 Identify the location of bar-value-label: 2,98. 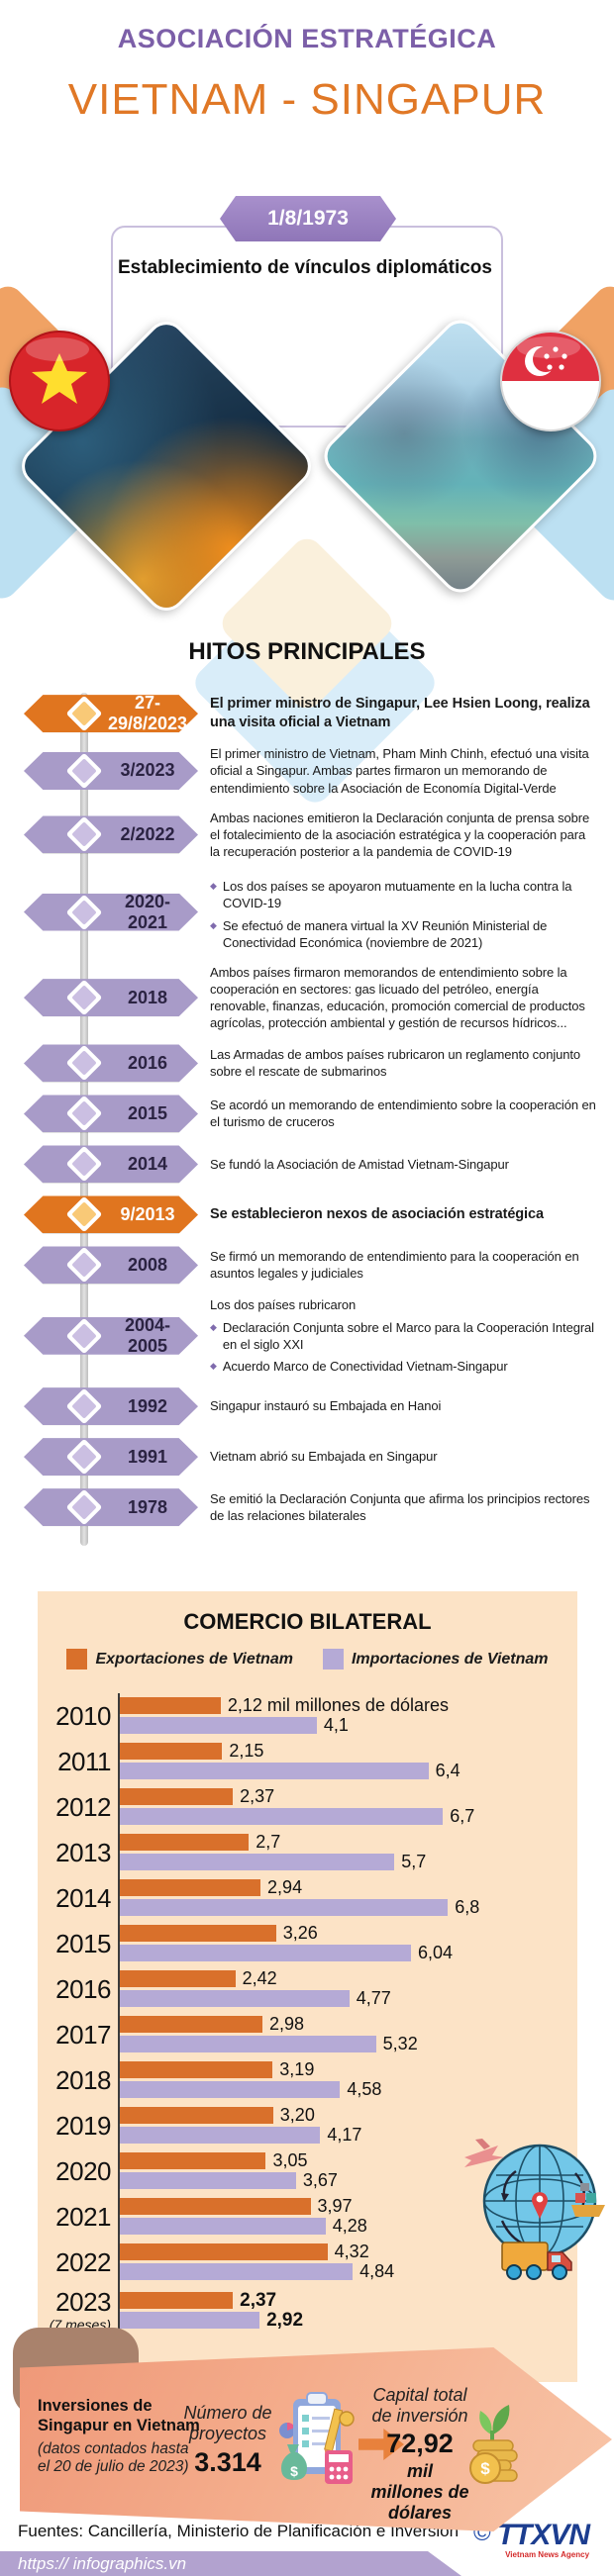
(287, 2024).